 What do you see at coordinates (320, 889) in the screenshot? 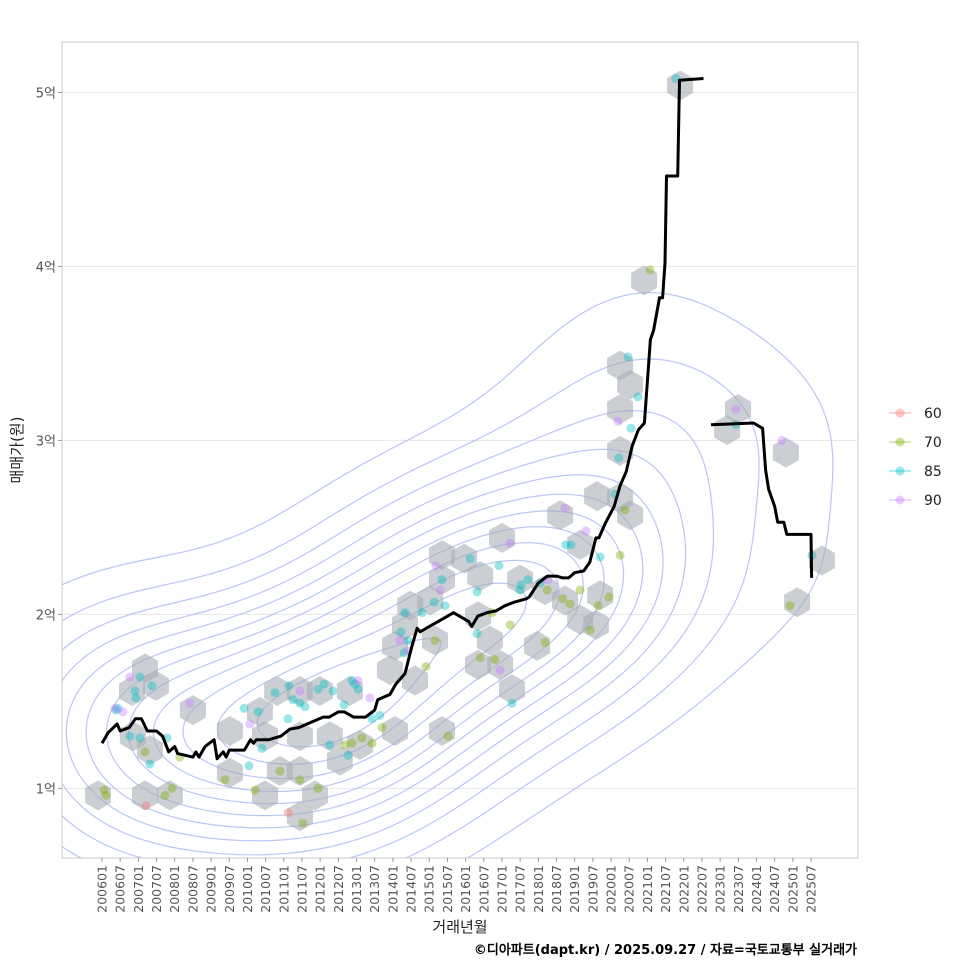
I see `x-tick-label: 201201` at bounding box center [320, 889].